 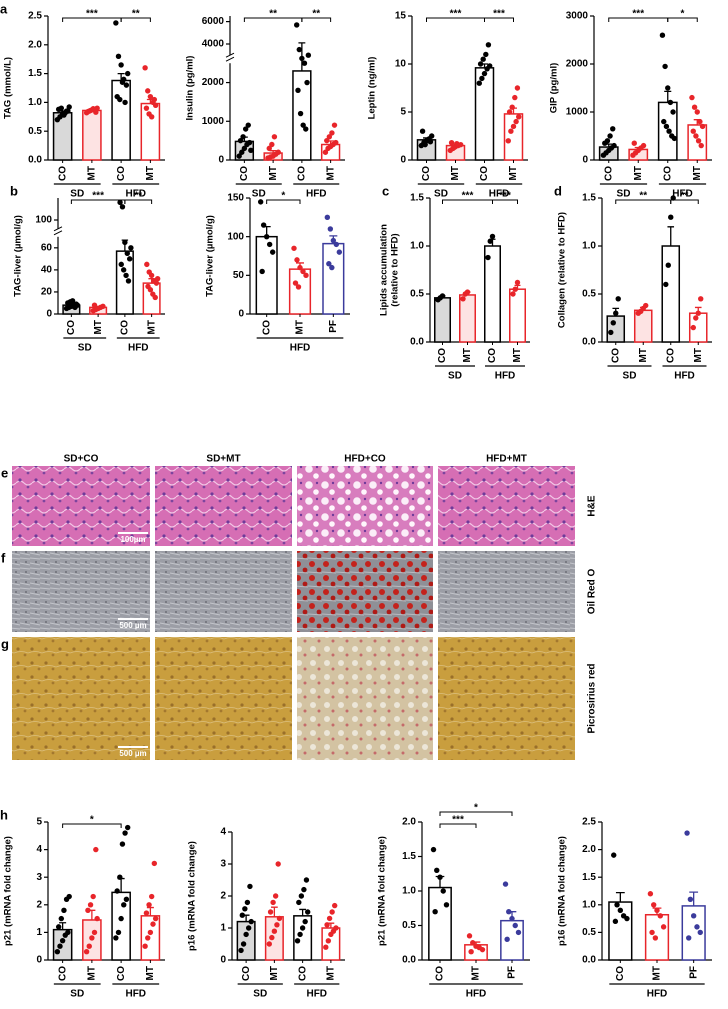 I want to click on y-axis-label: p21 (mRNA fold change), so click(x=8, y=891).